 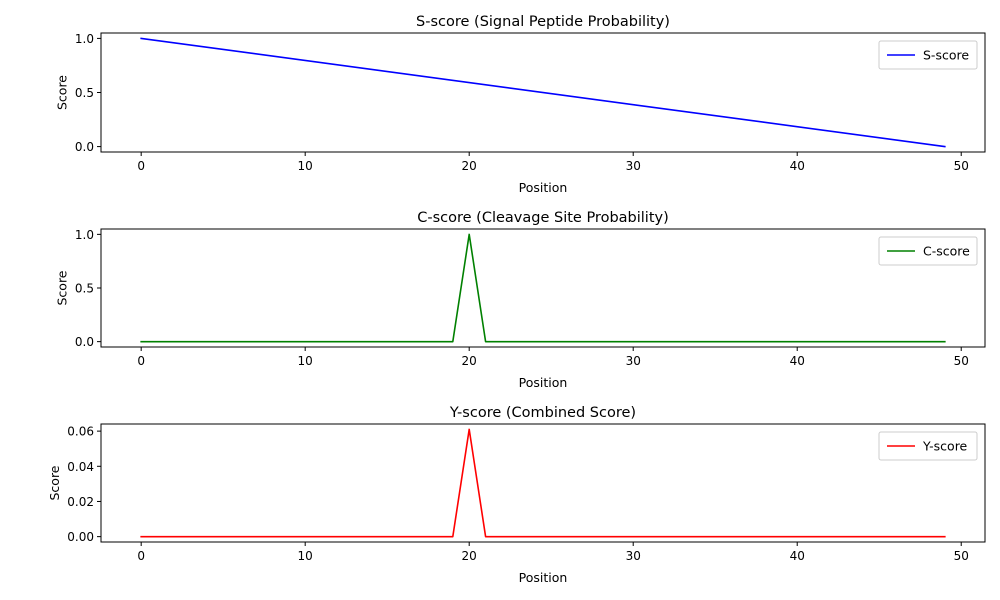 I want to click on s-score-y-axis-label: Score, so click(x=62, y=92).